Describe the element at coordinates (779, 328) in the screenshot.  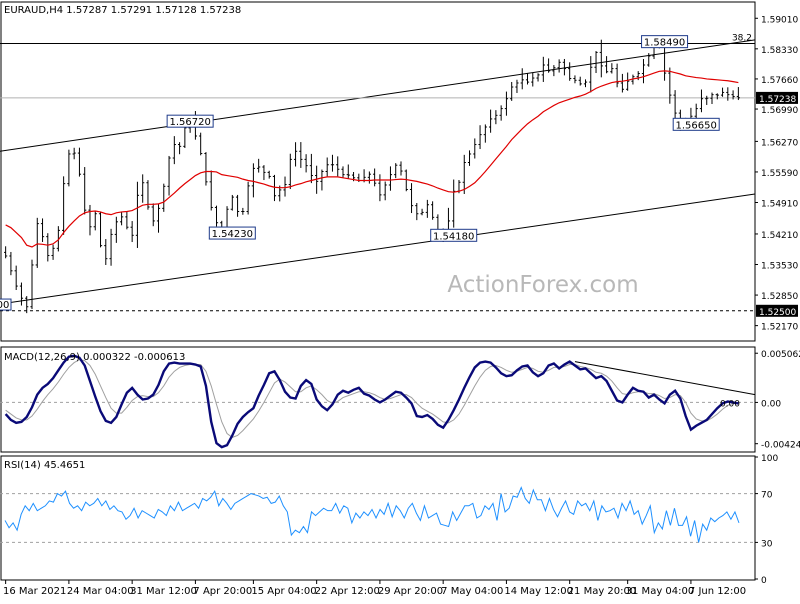
I see `price-y-tick-label: 1.52170` at that location.